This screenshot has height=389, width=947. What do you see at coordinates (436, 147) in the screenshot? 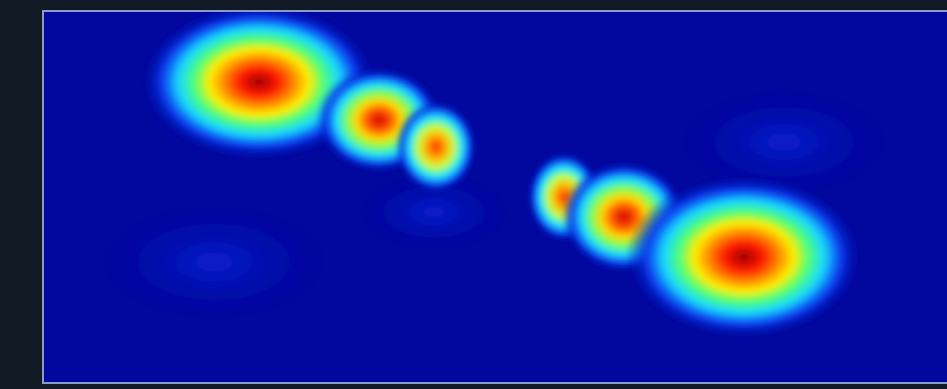
I see `hotspot-small-left` at bounding box center [436, 147].